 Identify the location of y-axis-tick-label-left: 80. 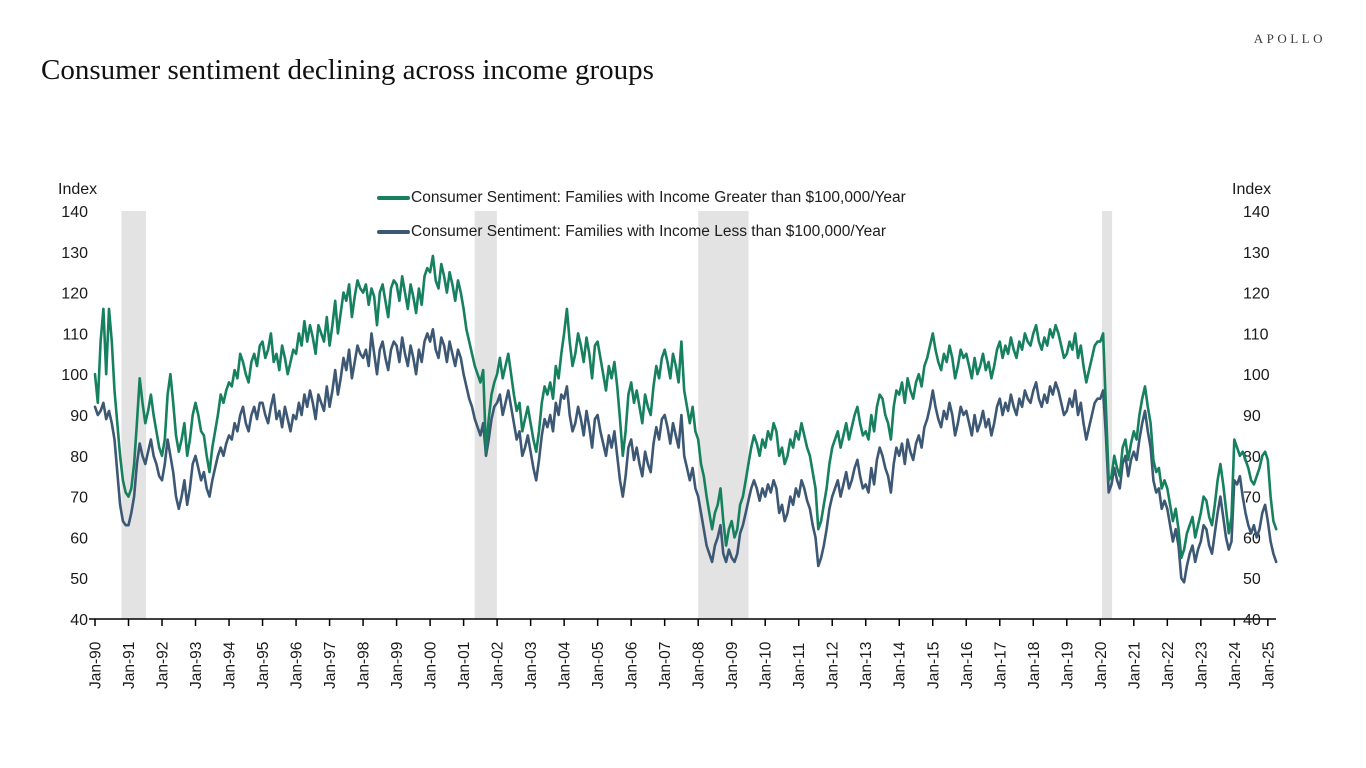
(79, 457).